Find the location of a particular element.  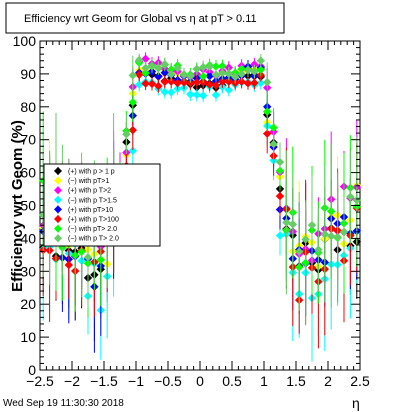

legend-label: (+) with p T>2 is located at coordinates (89, 191).